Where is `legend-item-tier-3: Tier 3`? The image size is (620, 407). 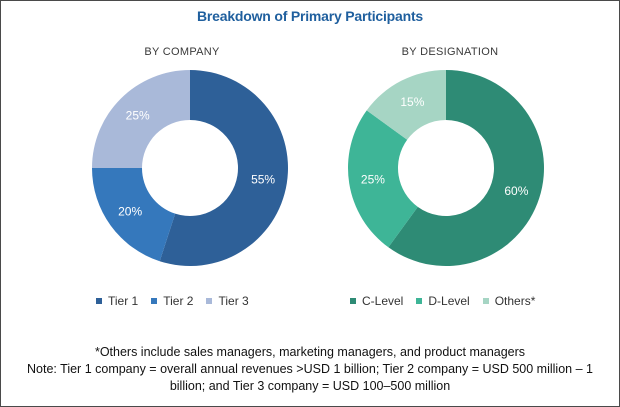
legend-item-tier-3: Tier 3 is located at coordinates (227, 301).